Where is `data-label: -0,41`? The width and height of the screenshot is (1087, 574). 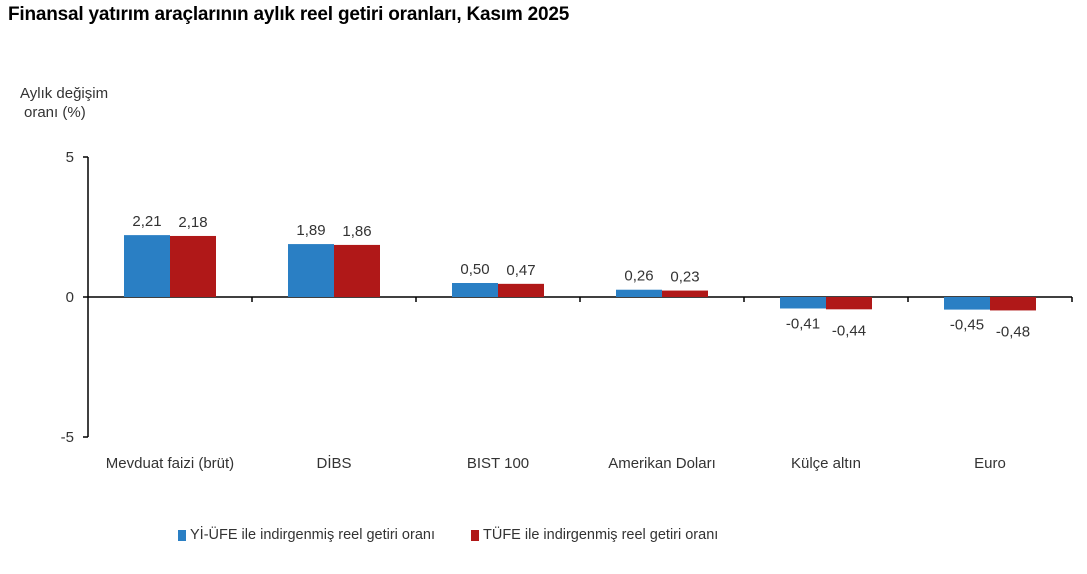 data-label: -0,41 is located at coordinates (803, 323).